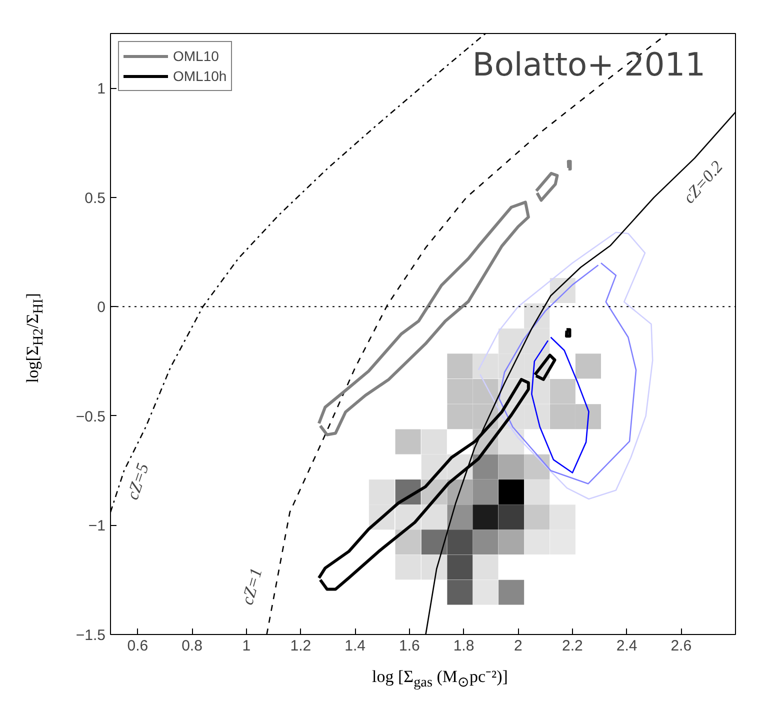 The height and width of the screenshot is (709, 779). What do you see at coordinates (301, 646) in the screenshot?
I see `x-tick-label: 1.2` at bounding box center [301, 646].